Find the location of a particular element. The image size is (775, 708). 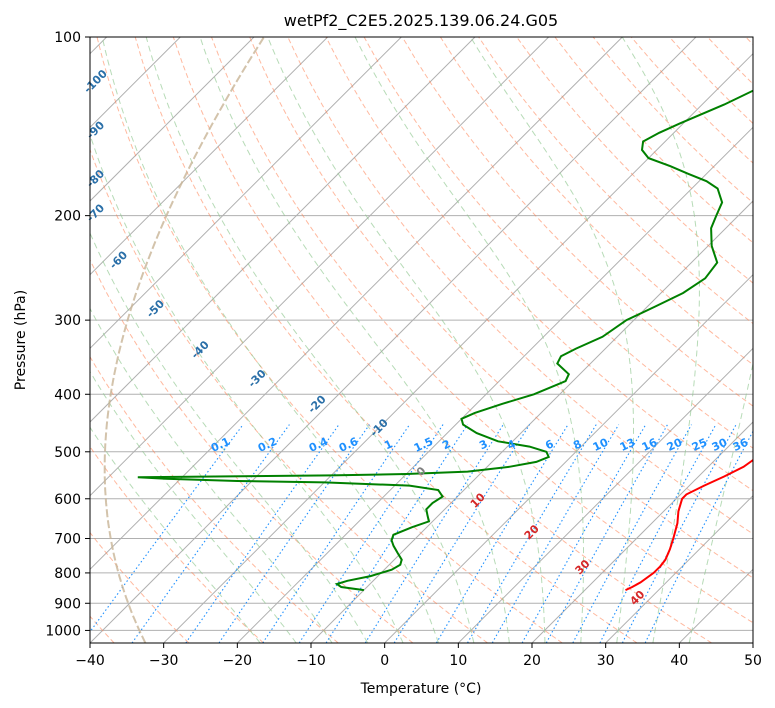

mixing-ratio-label: 25 is located at coordinates (699, 445).